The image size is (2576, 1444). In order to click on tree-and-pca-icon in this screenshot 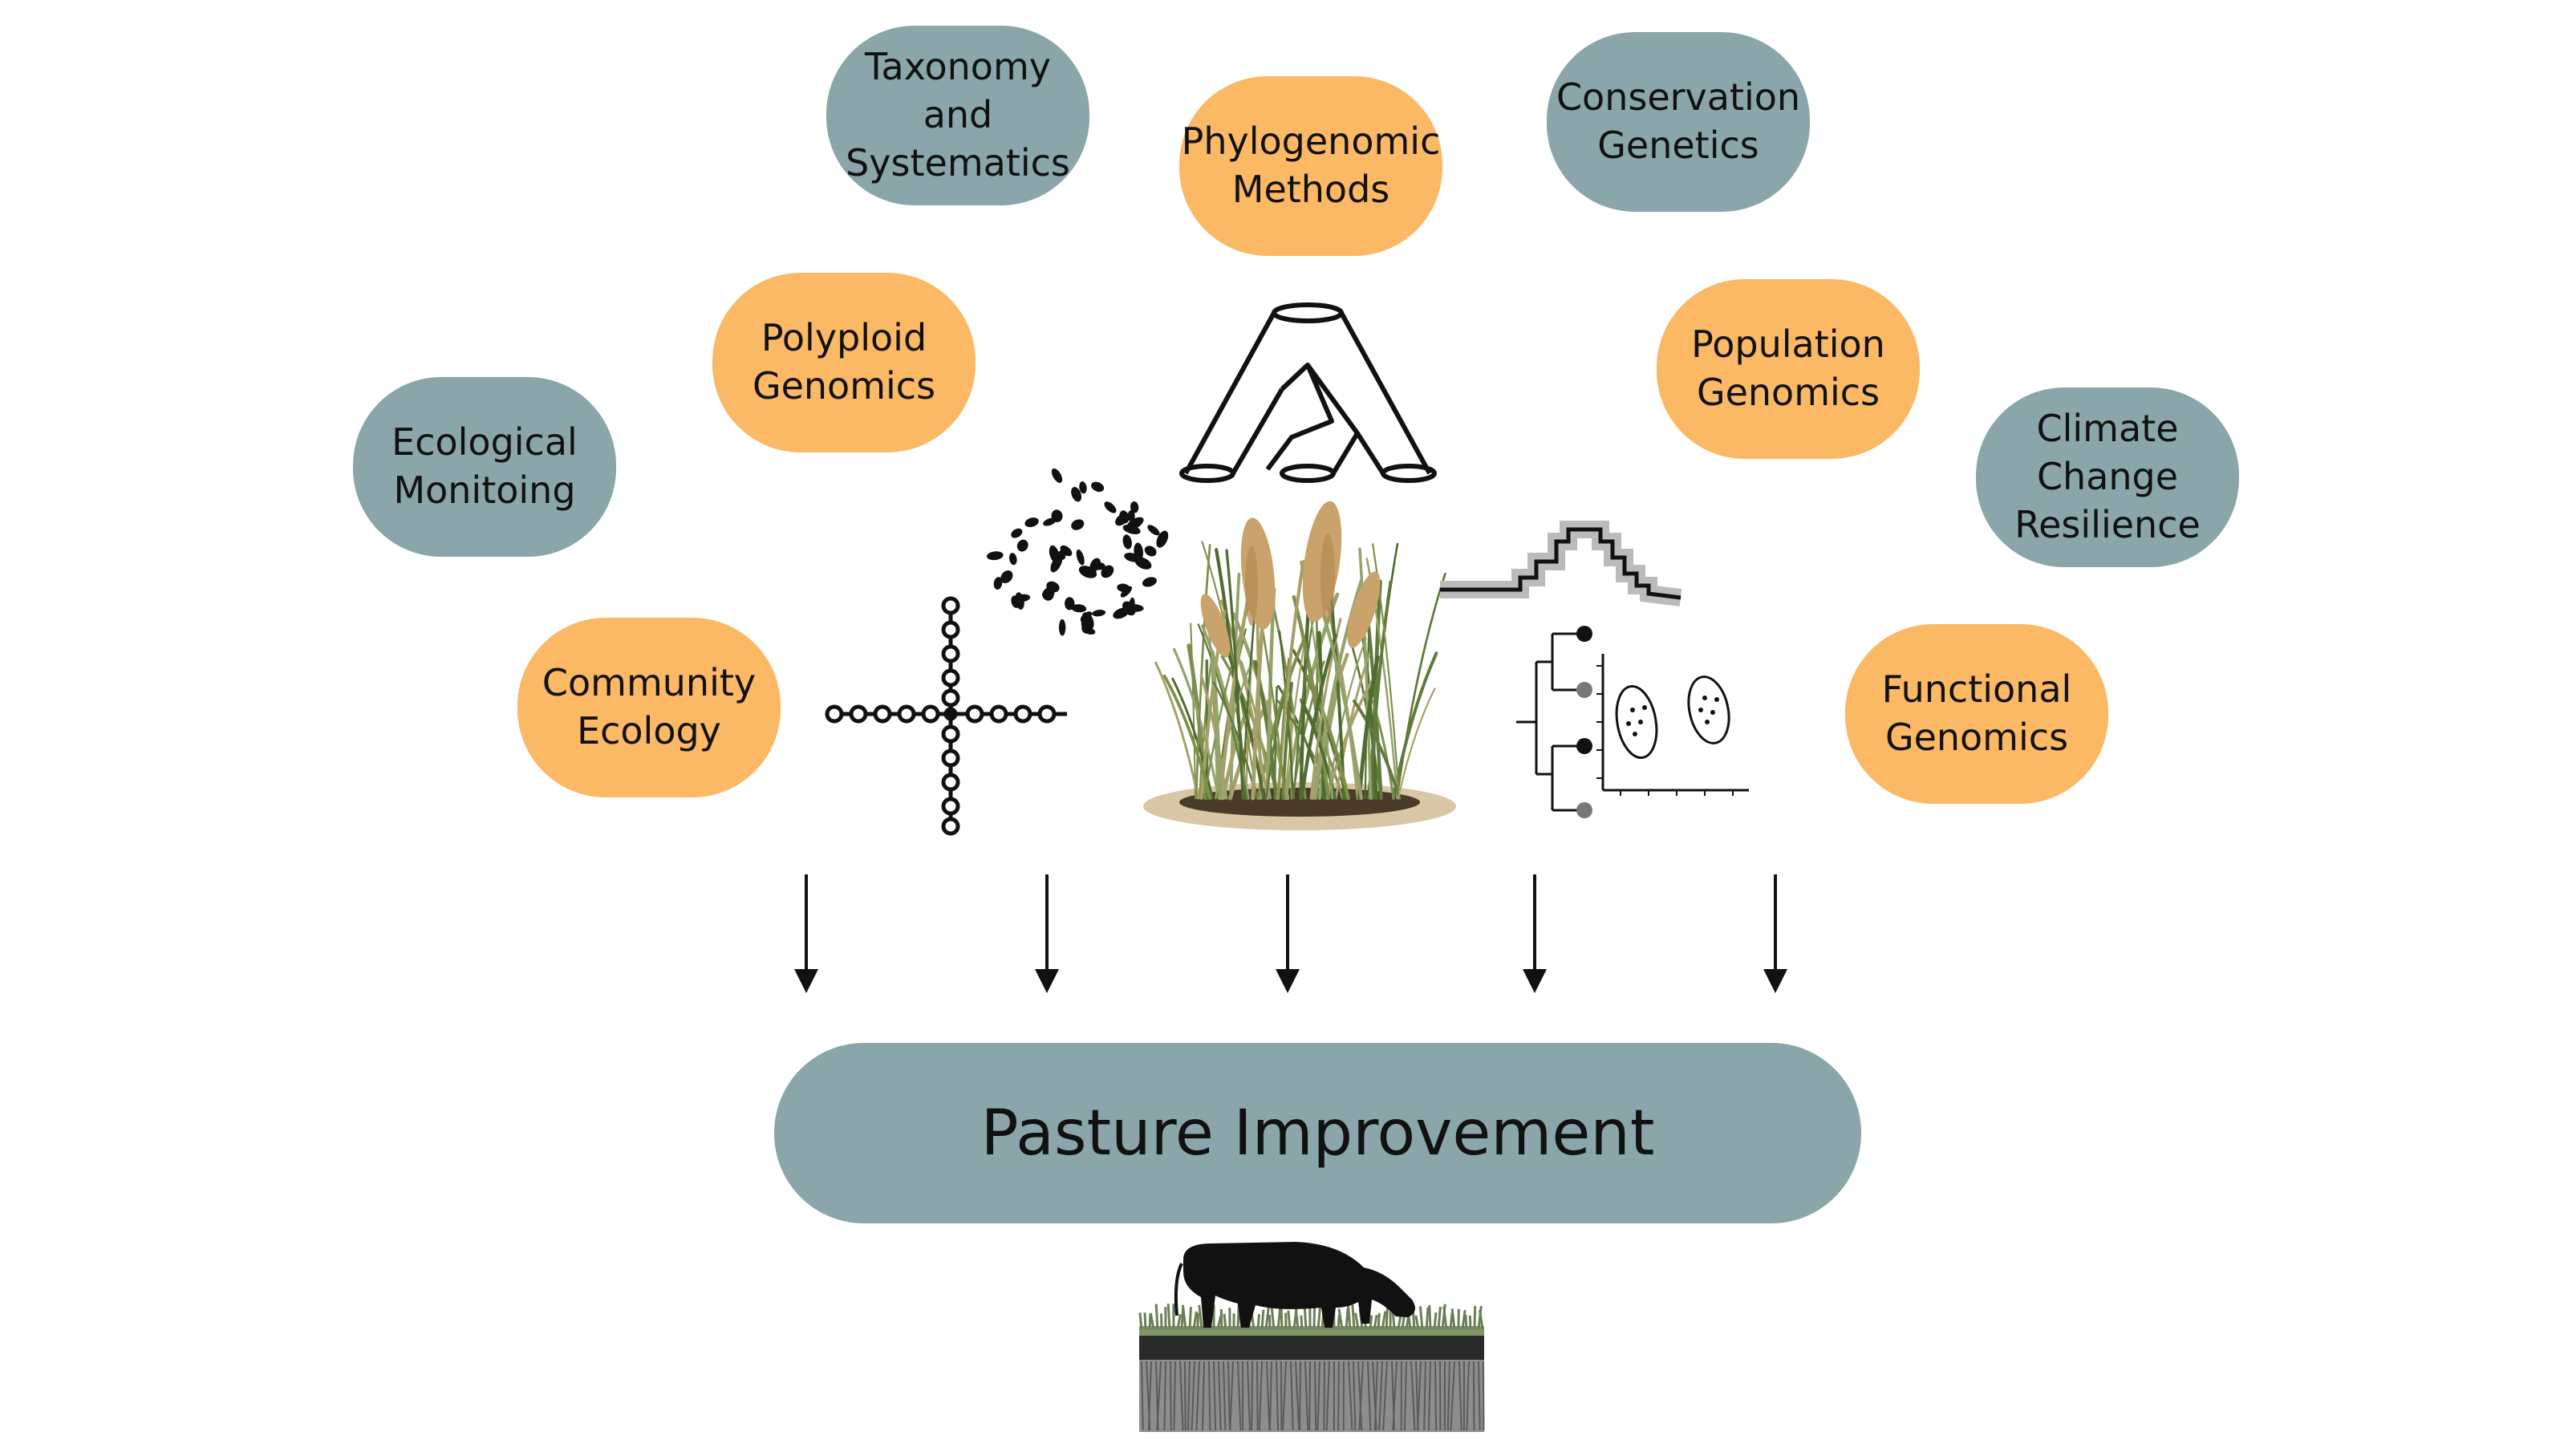, I will do `click(1632, 722)`.